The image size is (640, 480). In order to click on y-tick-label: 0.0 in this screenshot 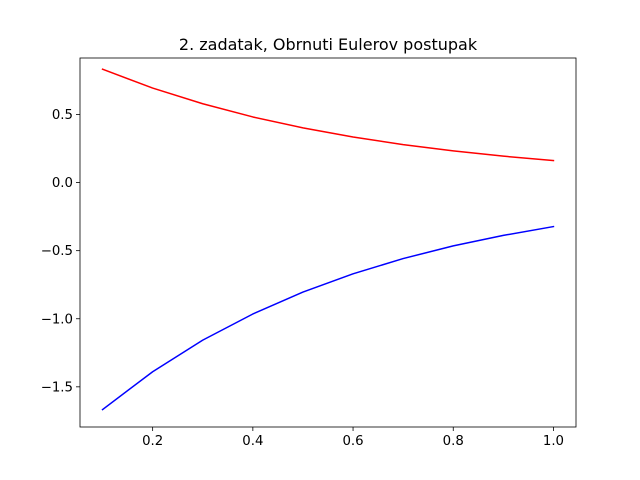, I will do `click(62, 183)`.